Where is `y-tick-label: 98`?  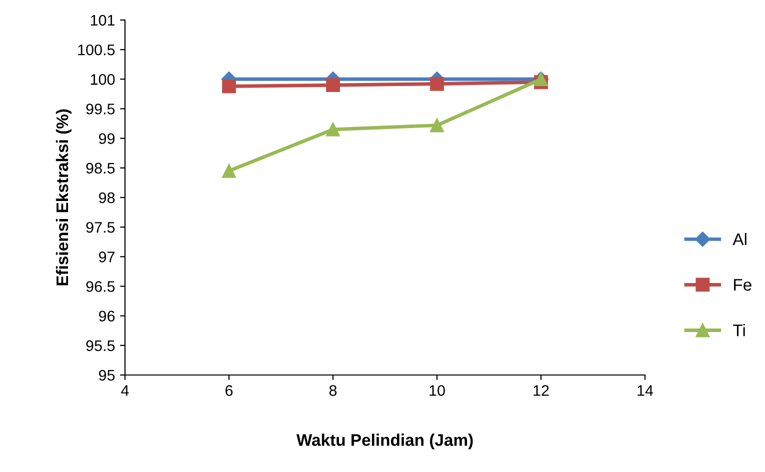 y-tick-label: 98 is located at coordinates (107, 198).